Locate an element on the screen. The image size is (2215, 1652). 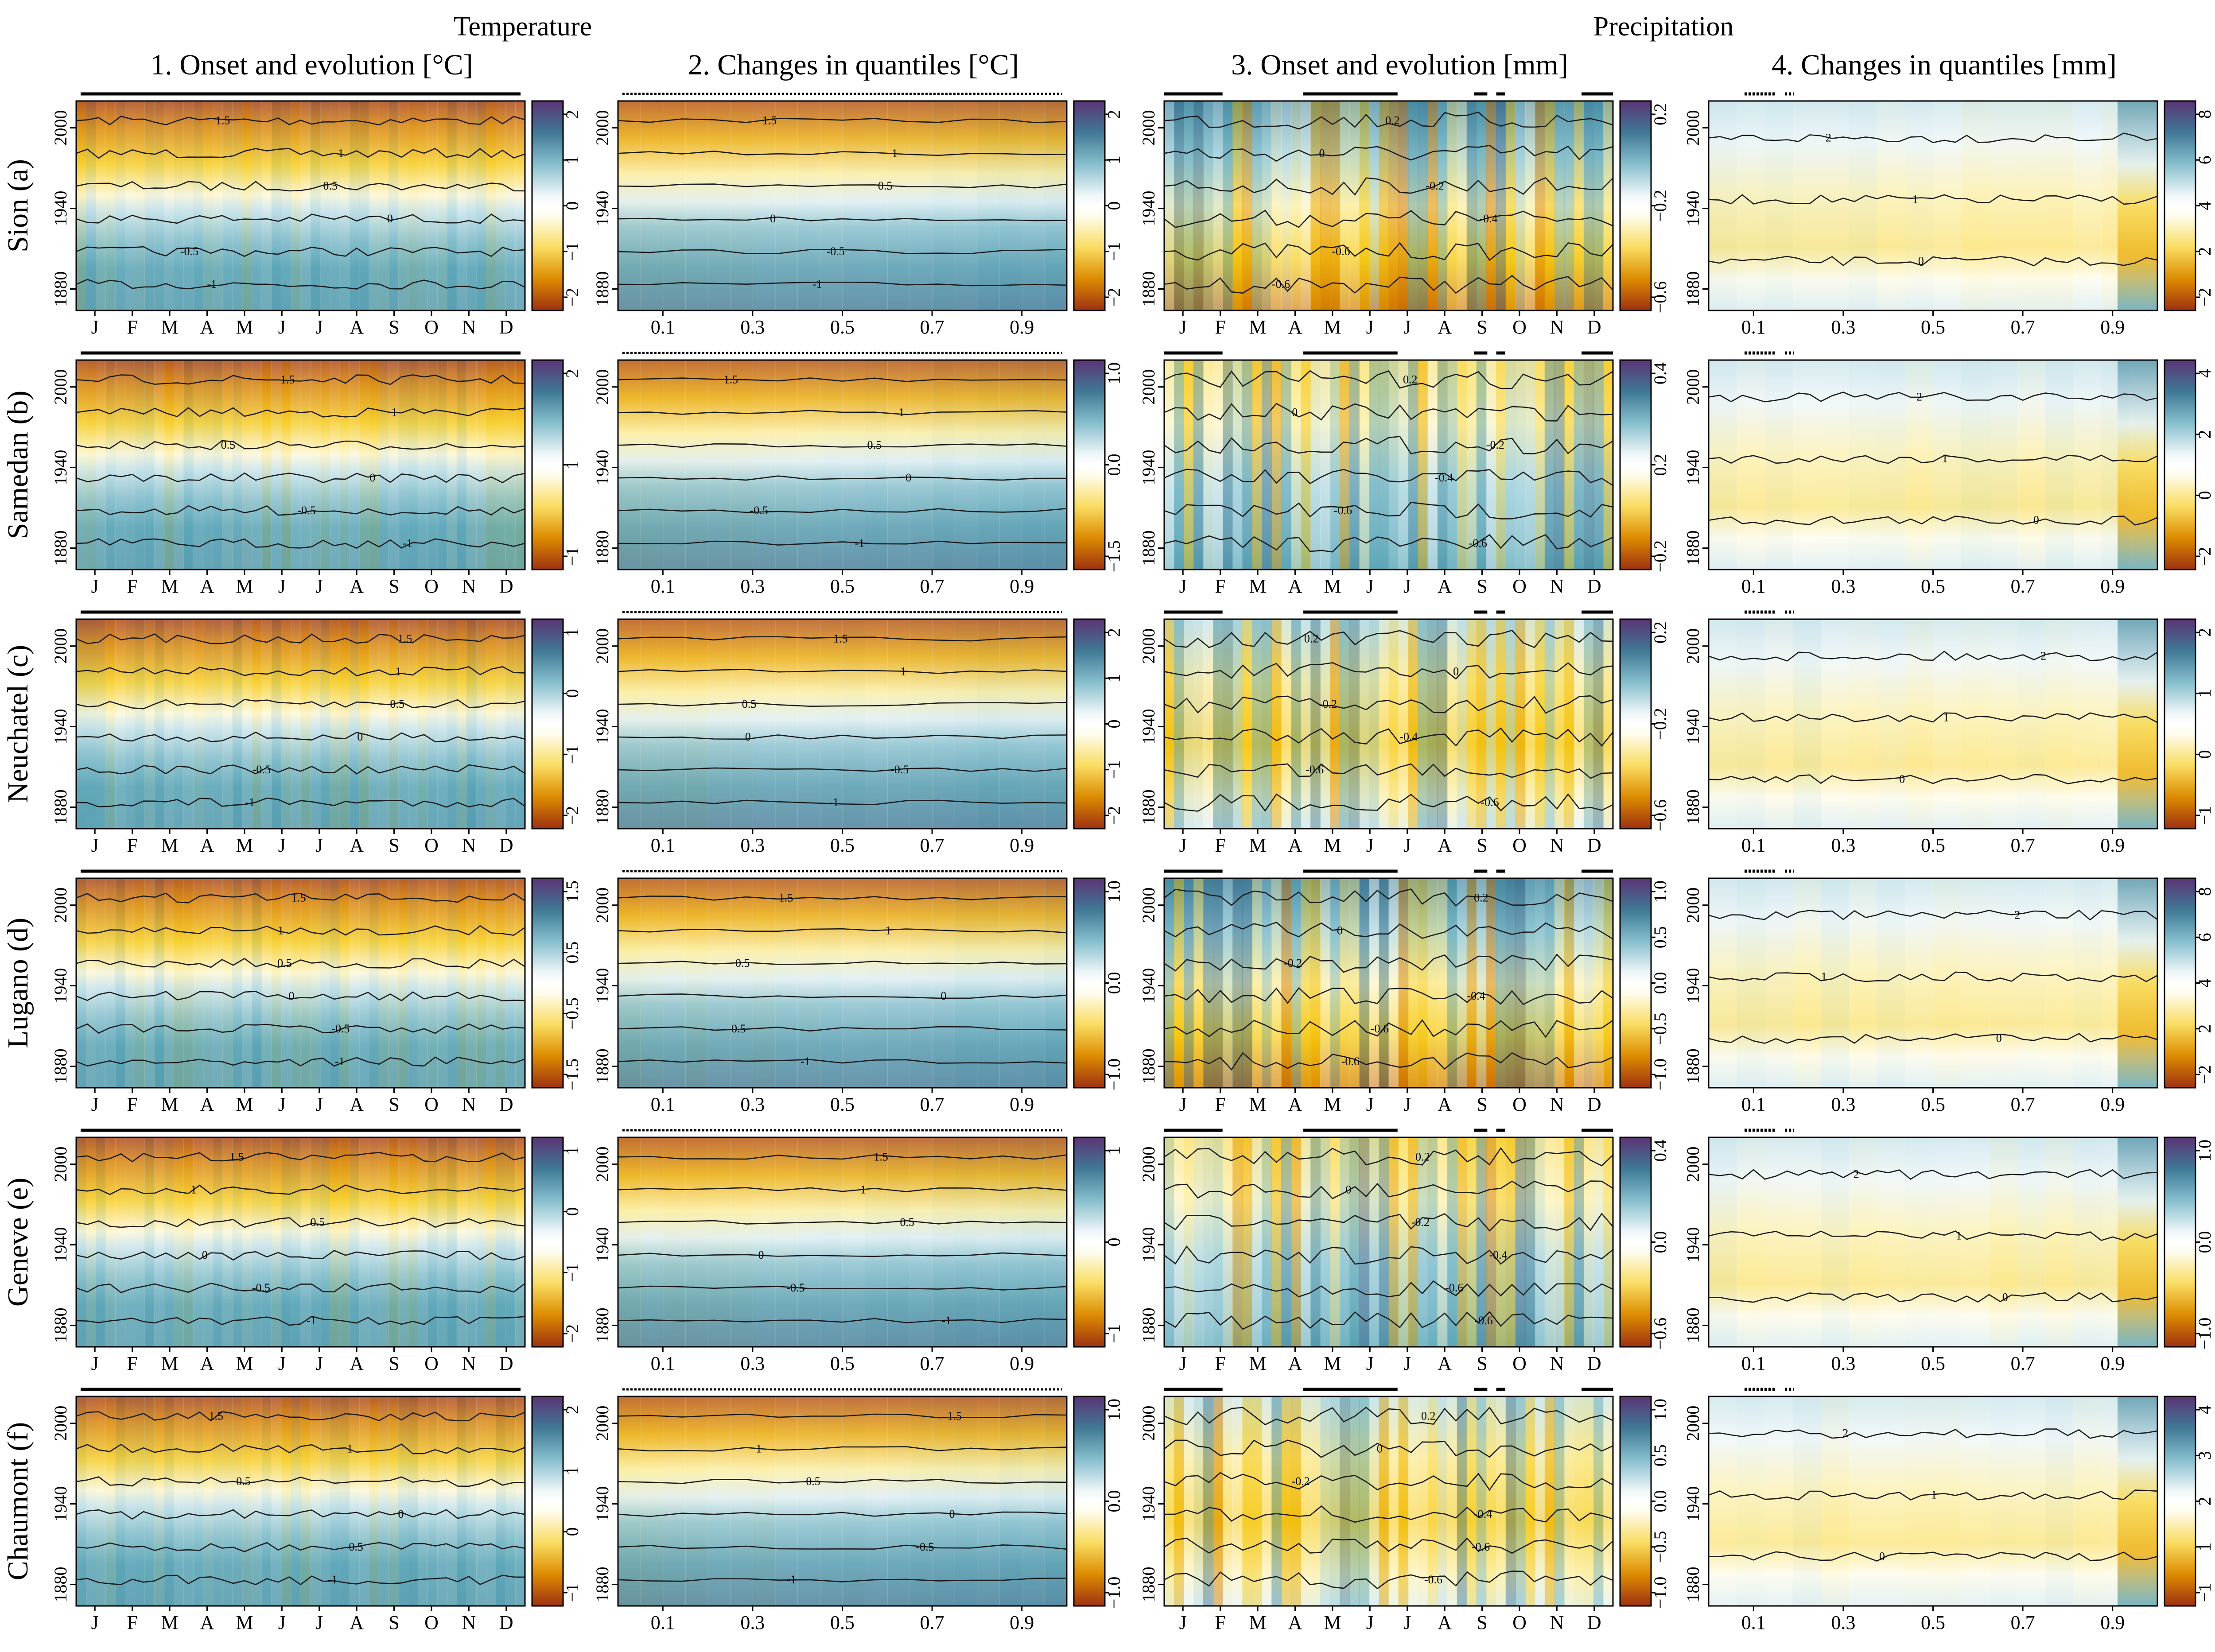
colorbar-tick-label: 1.5 is located at coordinates (572, 891).